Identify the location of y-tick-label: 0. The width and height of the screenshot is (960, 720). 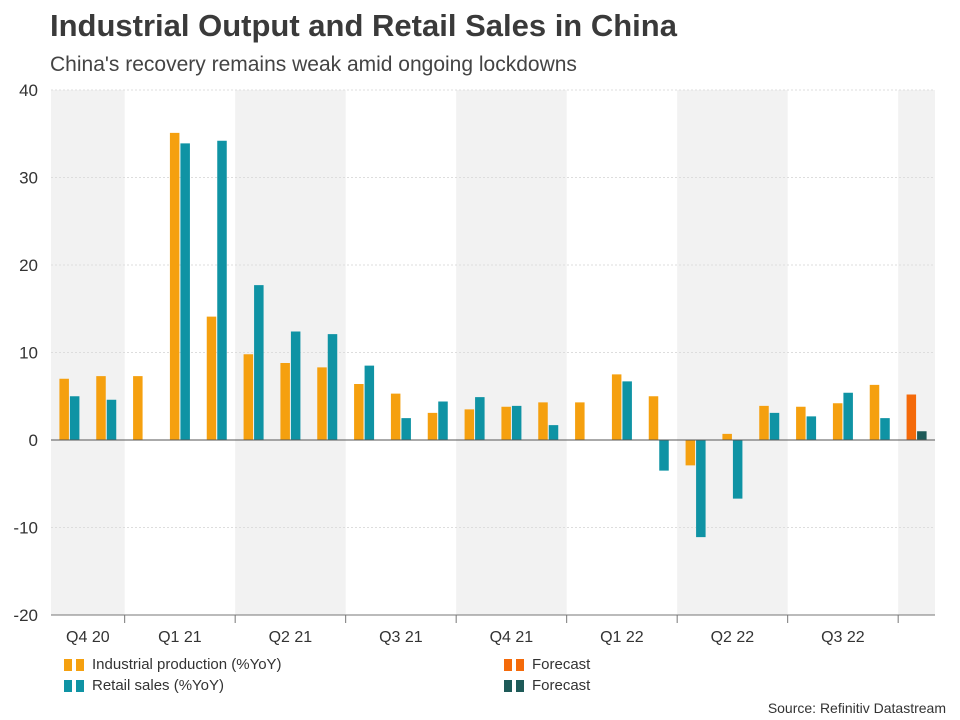
(33, 440).